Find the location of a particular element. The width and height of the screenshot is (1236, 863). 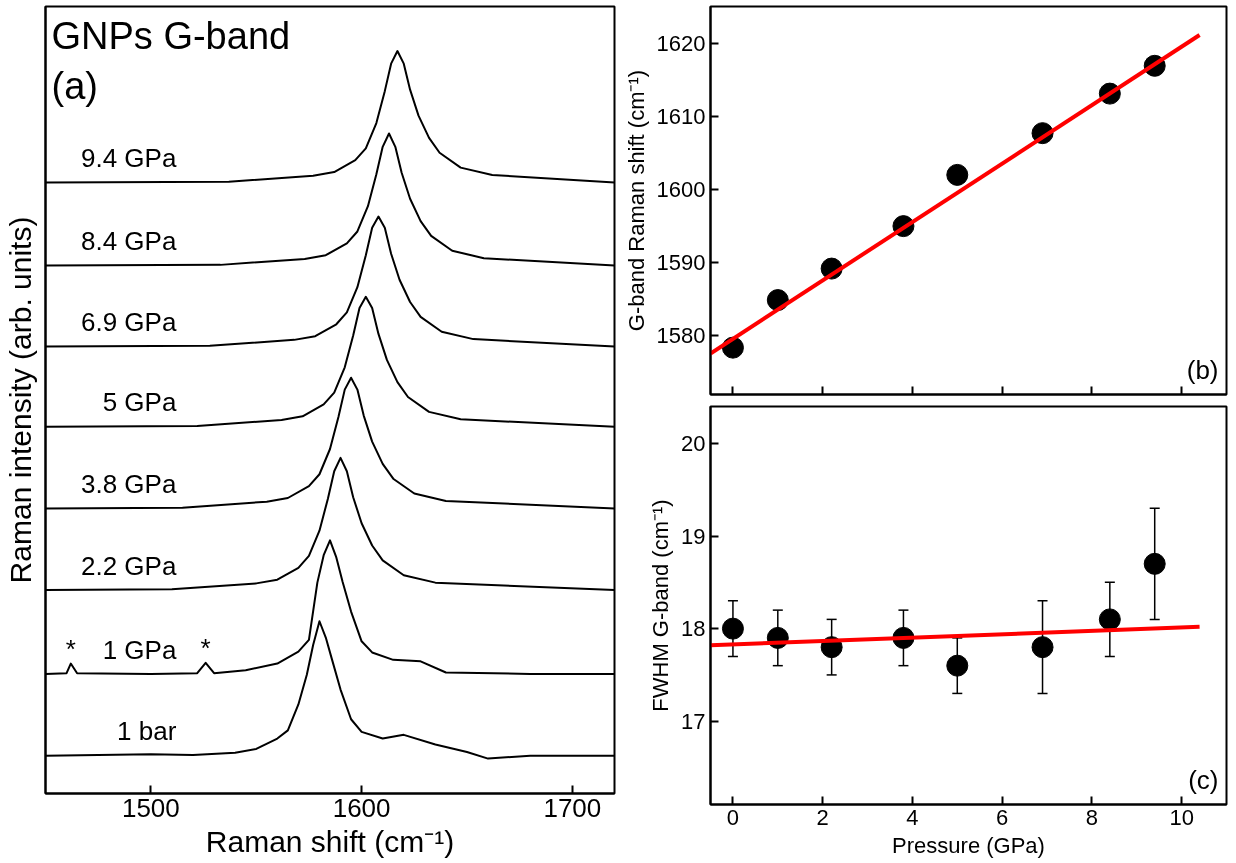

y-tick-label: 1610 is located at coordinates (681, 116).